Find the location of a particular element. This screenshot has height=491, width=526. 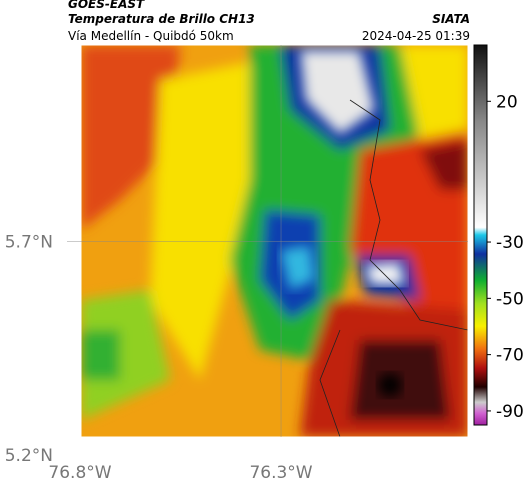

colorbar-tick-label: -30 is located at coordinates (510, 243).